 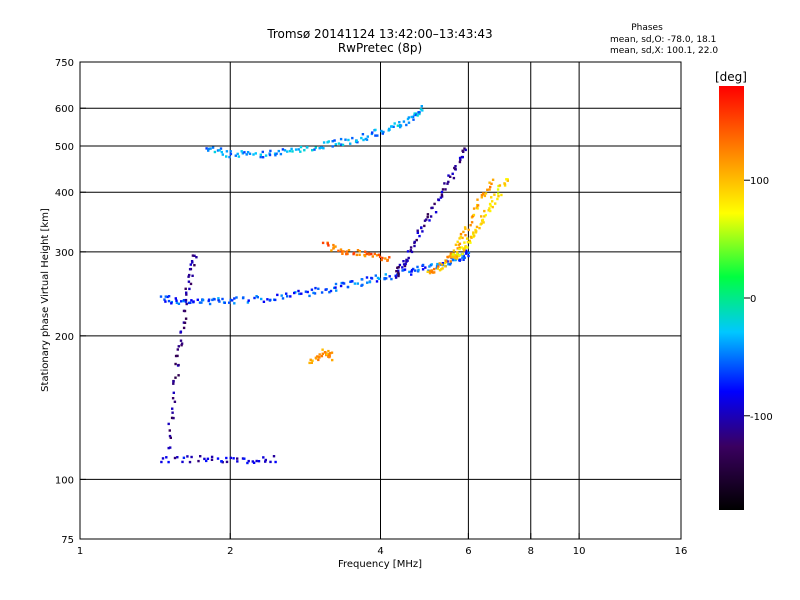 I want to click on y-axis-ticks: 75 100 200 300 400 500 600 750, so click(x=70, y=302).